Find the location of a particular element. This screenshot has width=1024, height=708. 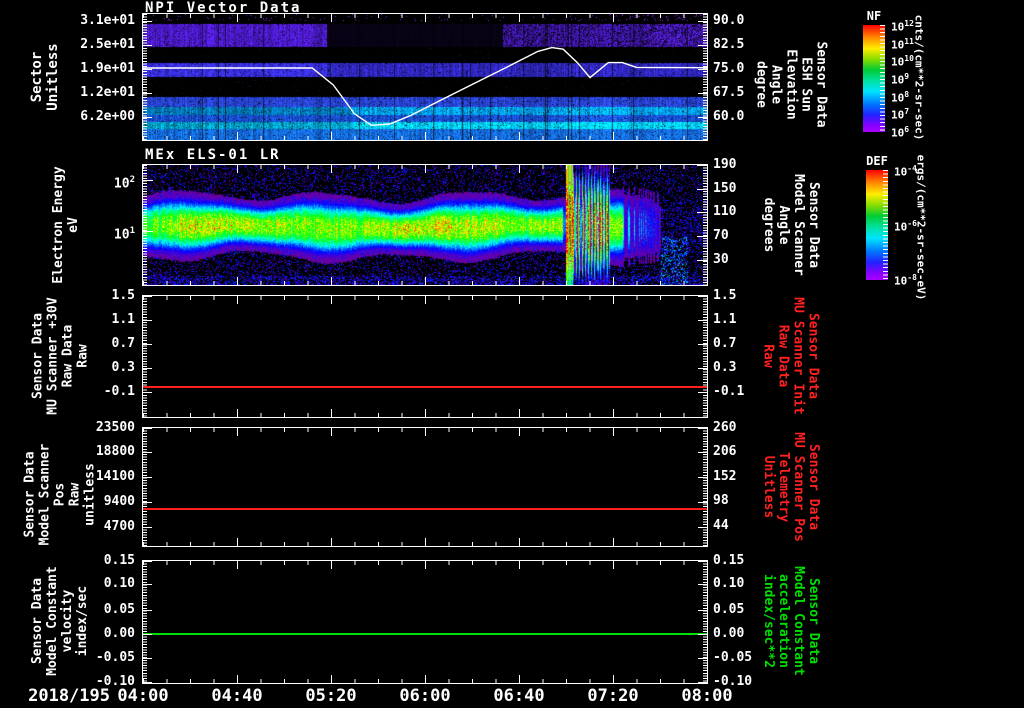

p5-rtick-2: 0.05 is located at coordinates (729, 609).